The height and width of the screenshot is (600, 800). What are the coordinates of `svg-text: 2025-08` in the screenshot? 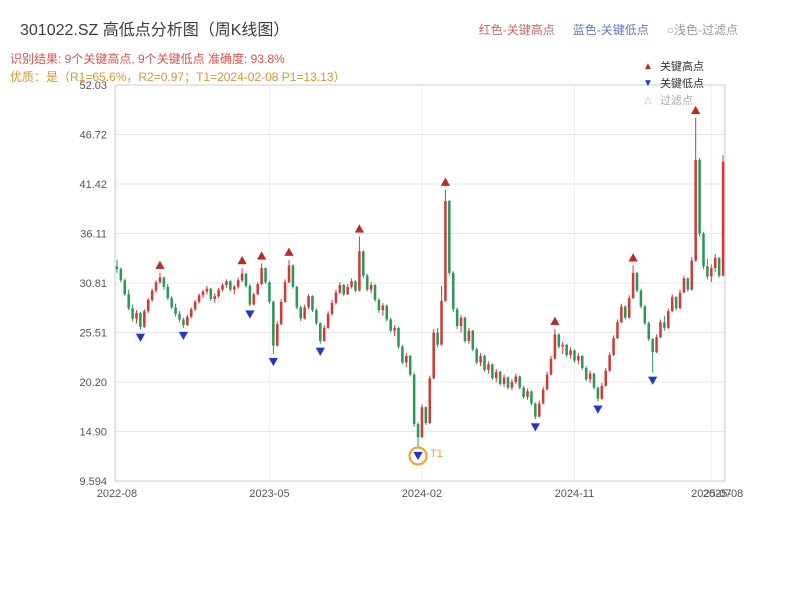 It's located at (723, 494).